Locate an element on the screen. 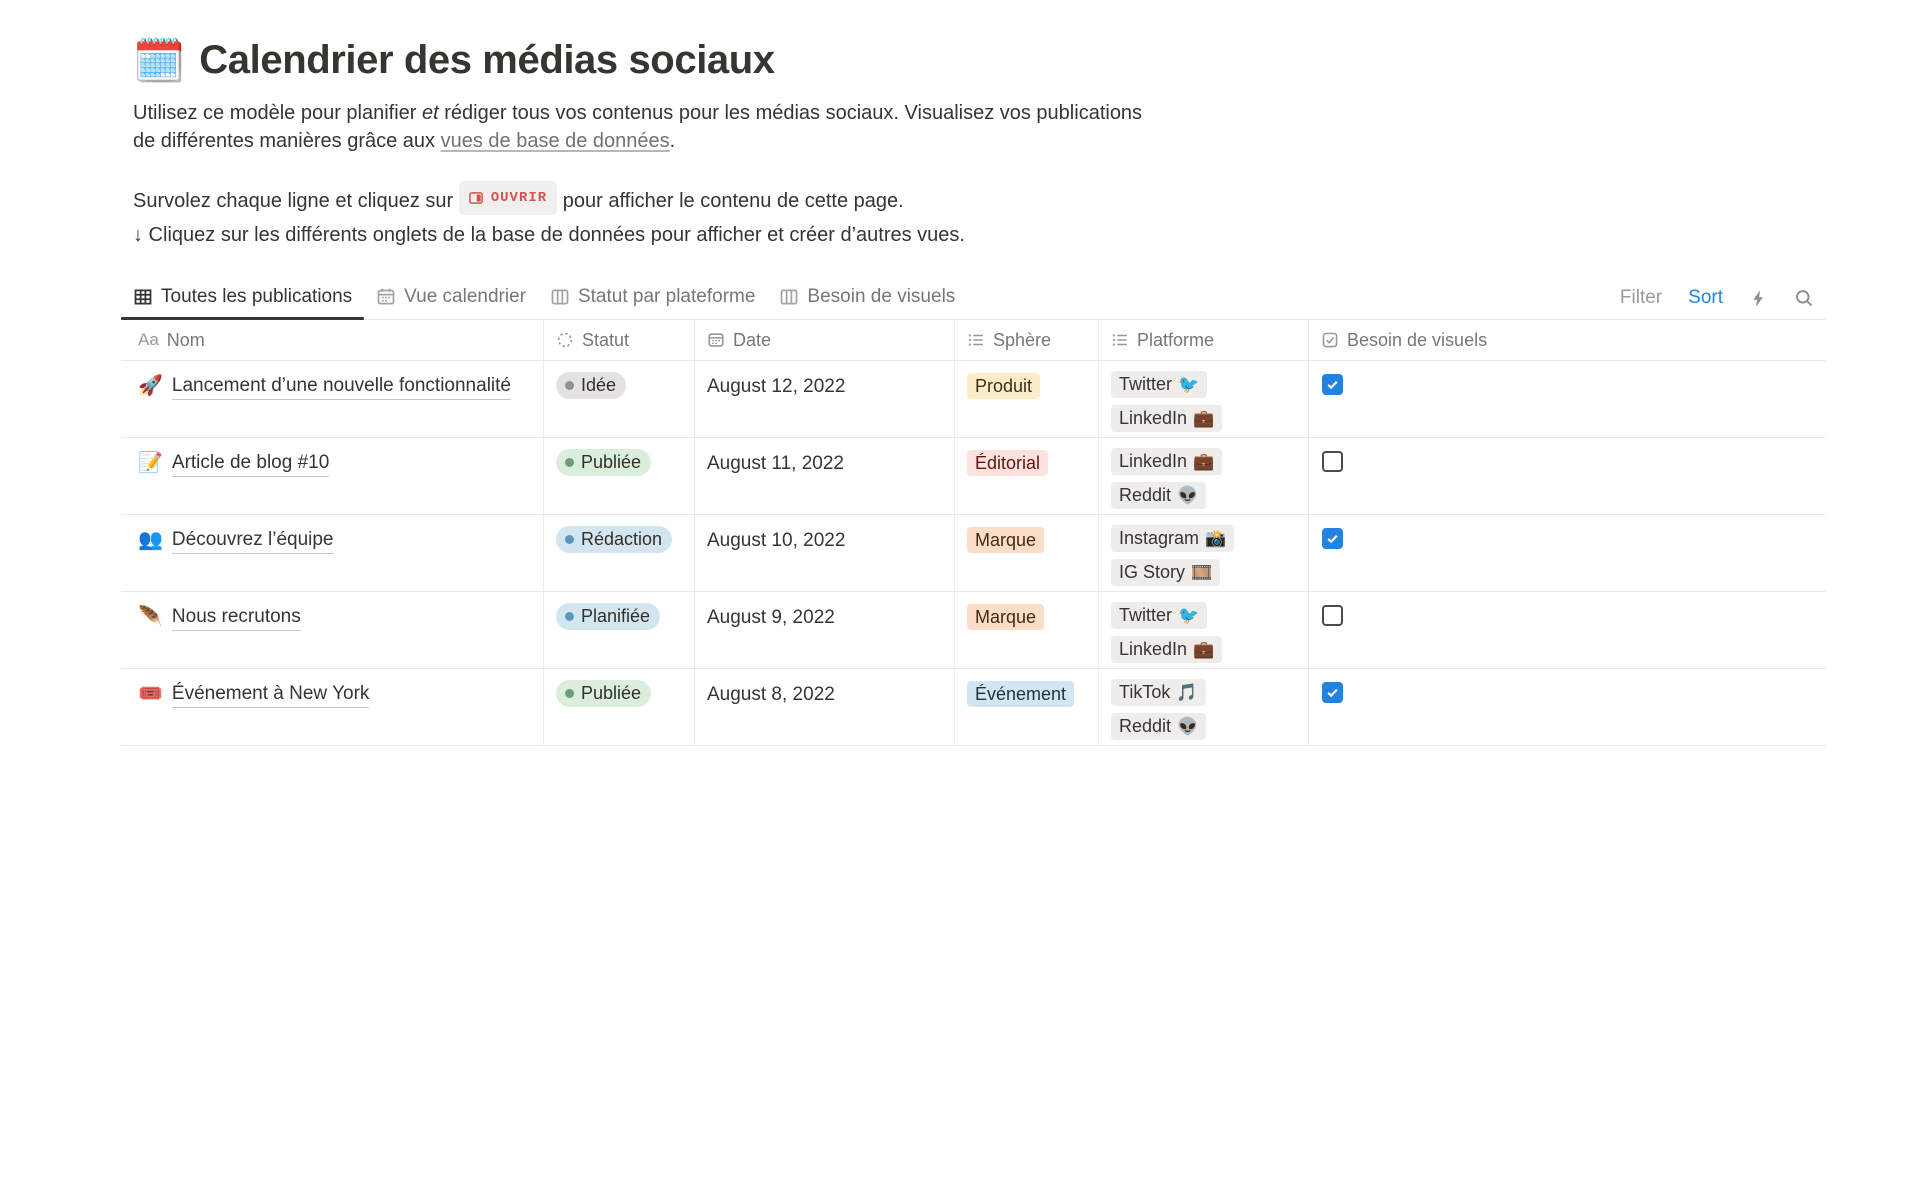 The width and height of the screenshot is (1920, 1199). cell-platform: TikTok 🎵 Reddit 👽 is located at coordinates (1204, 707).